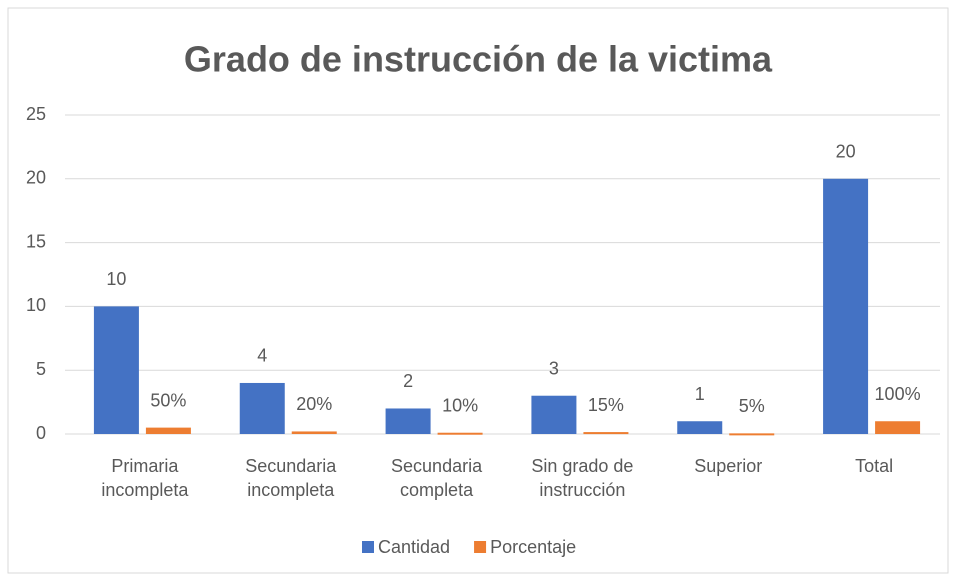  What do you see at coordinates (606, 405) in the screenshot?
I see `data-label: 15%` at bounding box center [606, 405].